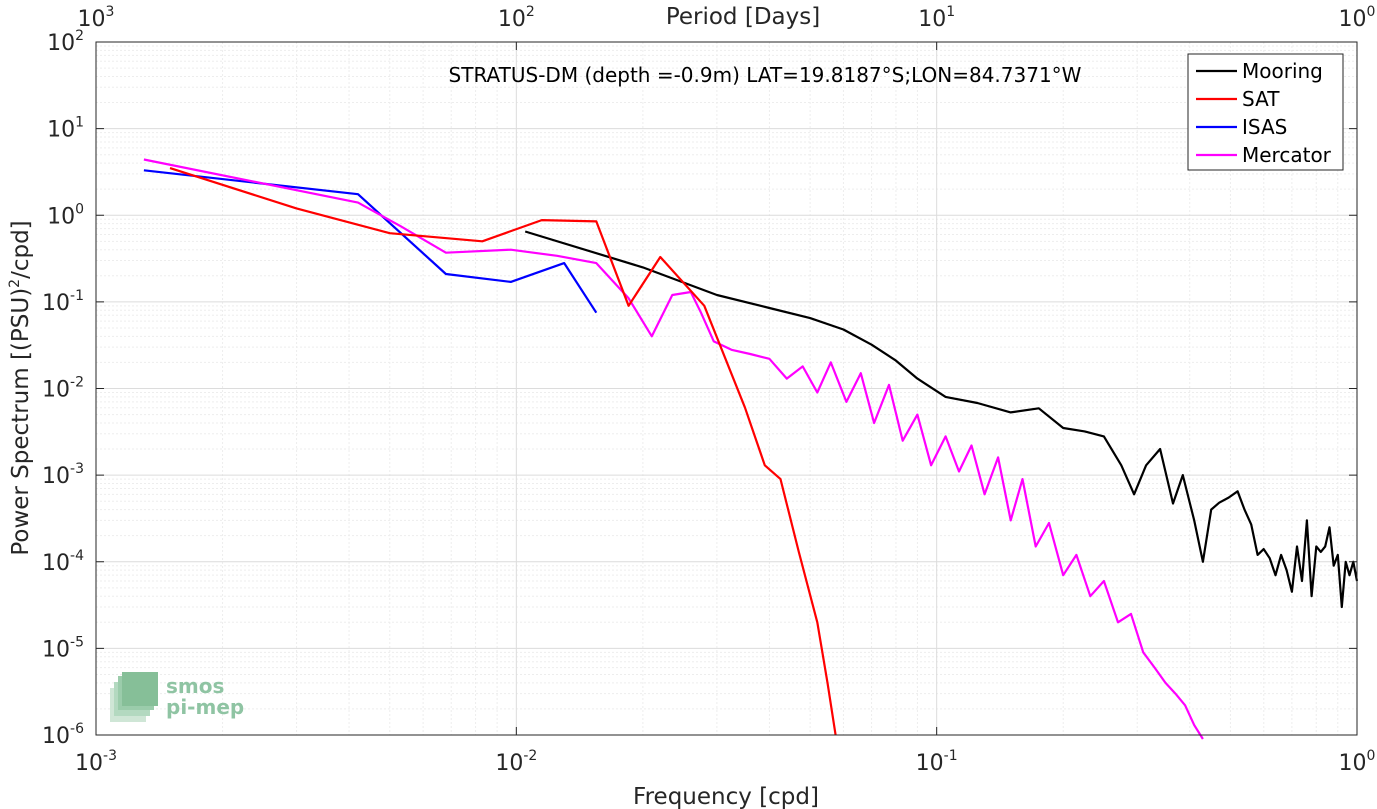  I want to click on period-tick-label: 10³, so click(96, 18).